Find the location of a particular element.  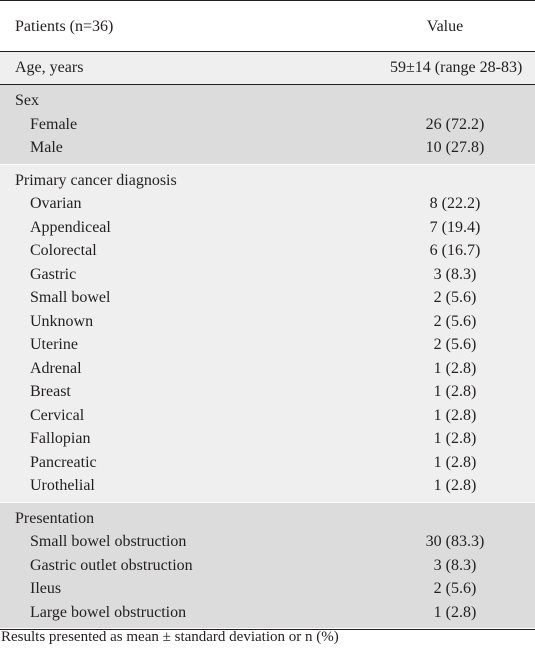

row-value: 6 (16.7) is located at coordinates (455, 250).